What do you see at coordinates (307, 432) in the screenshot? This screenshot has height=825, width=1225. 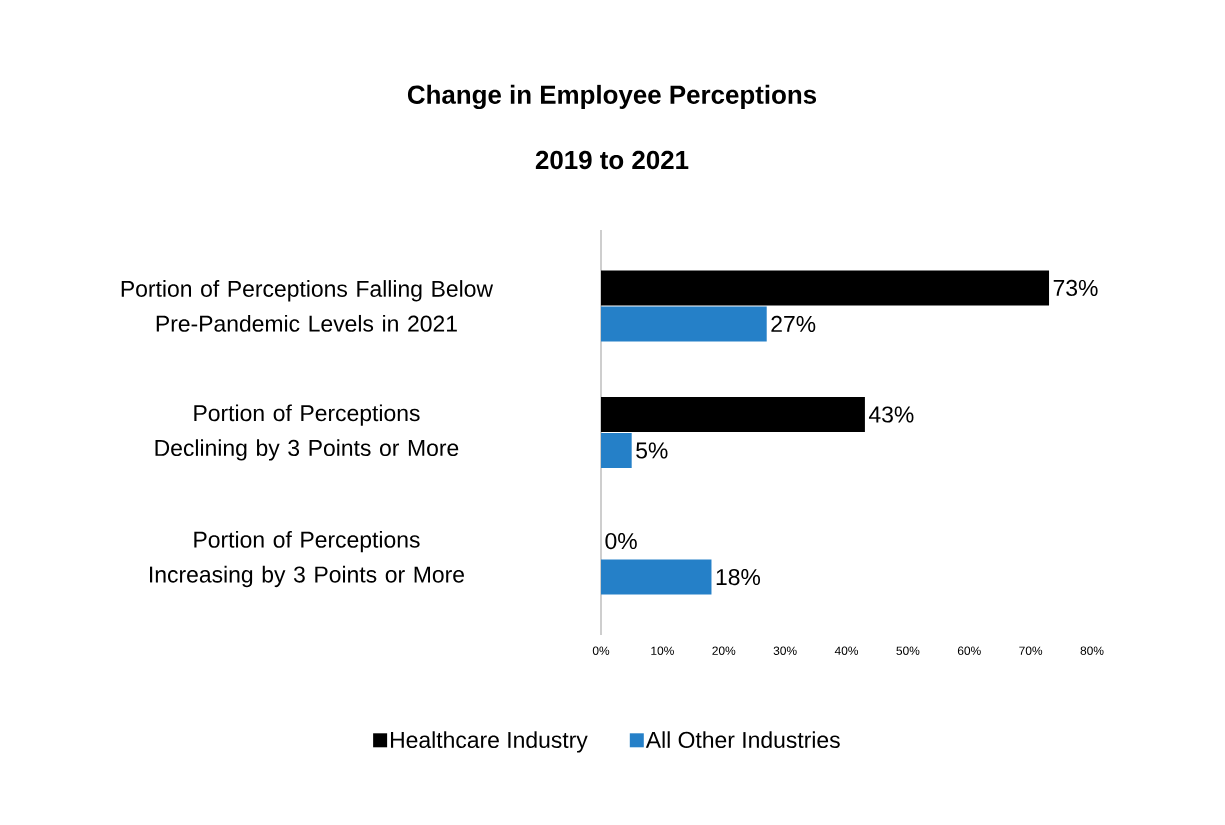 I see `y-tick-label: Portion of Perceptions Declining by 3 Points or More` at bounding box center [307, 432].